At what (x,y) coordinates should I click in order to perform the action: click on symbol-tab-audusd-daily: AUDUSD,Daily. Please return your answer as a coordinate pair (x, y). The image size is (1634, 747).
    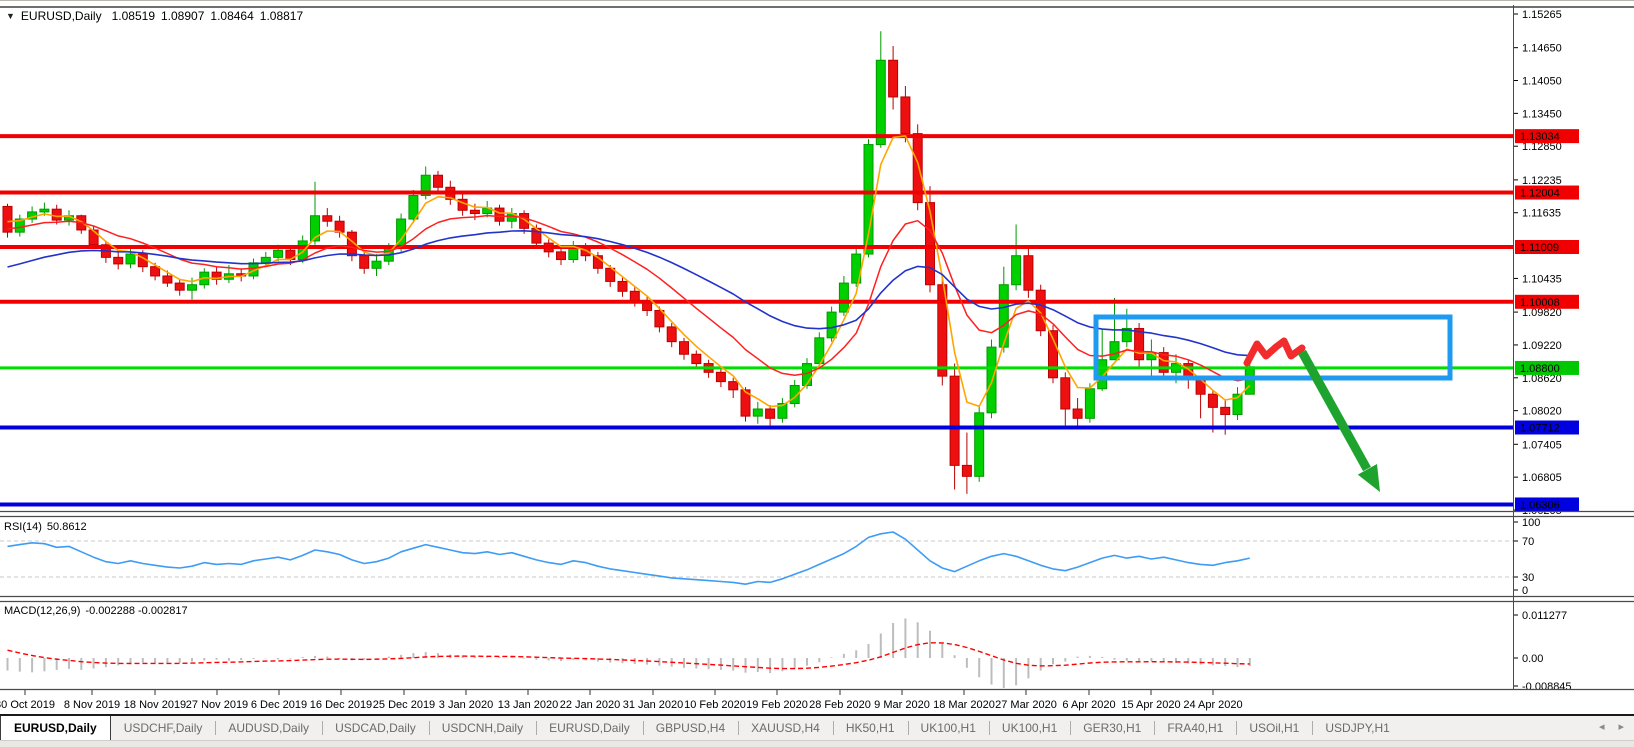
    Looking at the image, I should click on (268, 728).